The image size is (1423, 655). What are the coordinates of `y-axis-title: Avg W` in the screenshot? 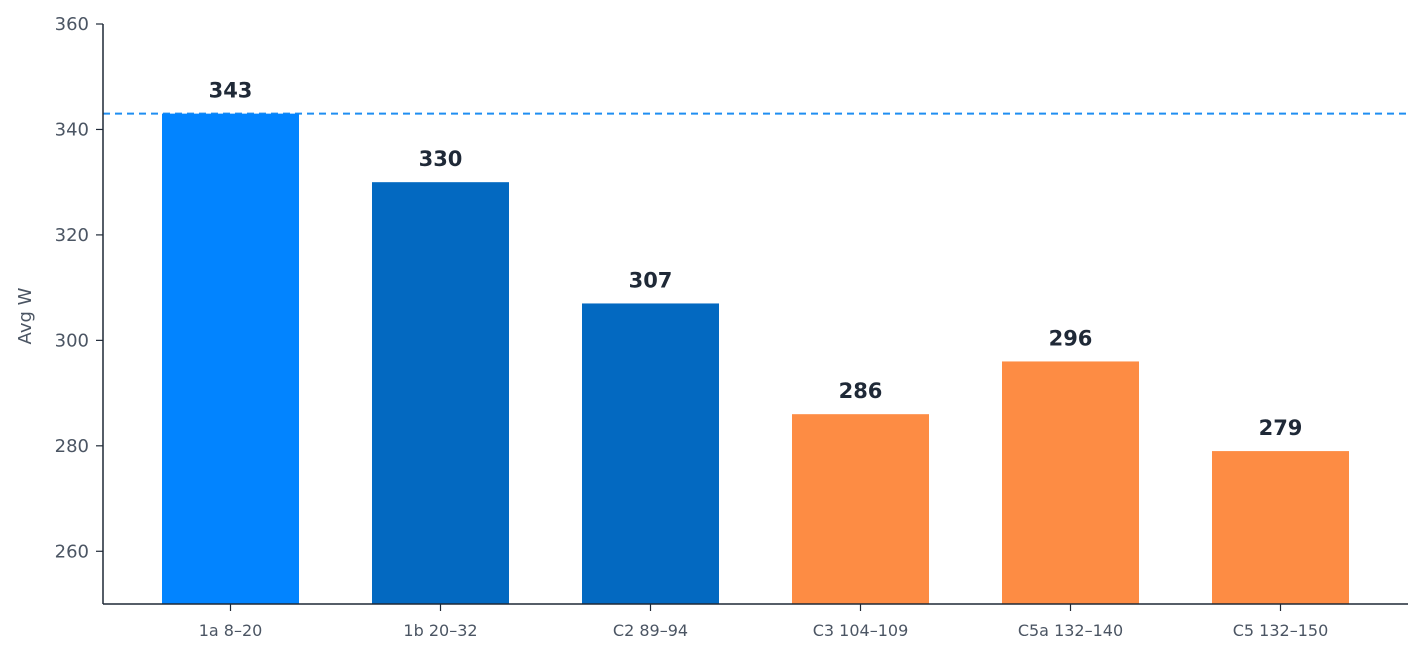 It's located at (25, 315).